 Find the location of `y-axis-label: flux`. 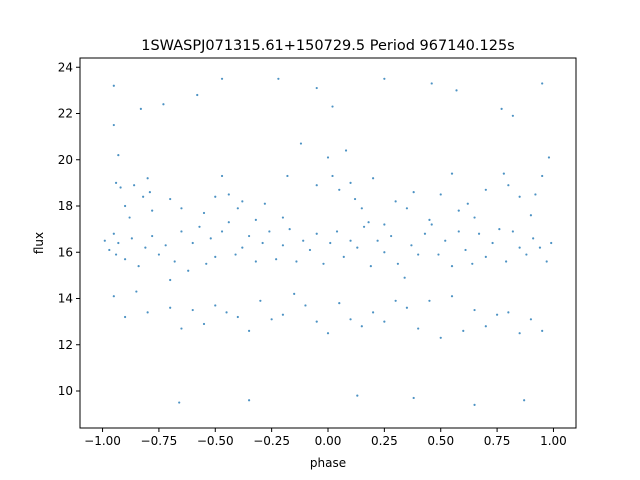

y-axis-label: flux is located at coordinates (39, 243).